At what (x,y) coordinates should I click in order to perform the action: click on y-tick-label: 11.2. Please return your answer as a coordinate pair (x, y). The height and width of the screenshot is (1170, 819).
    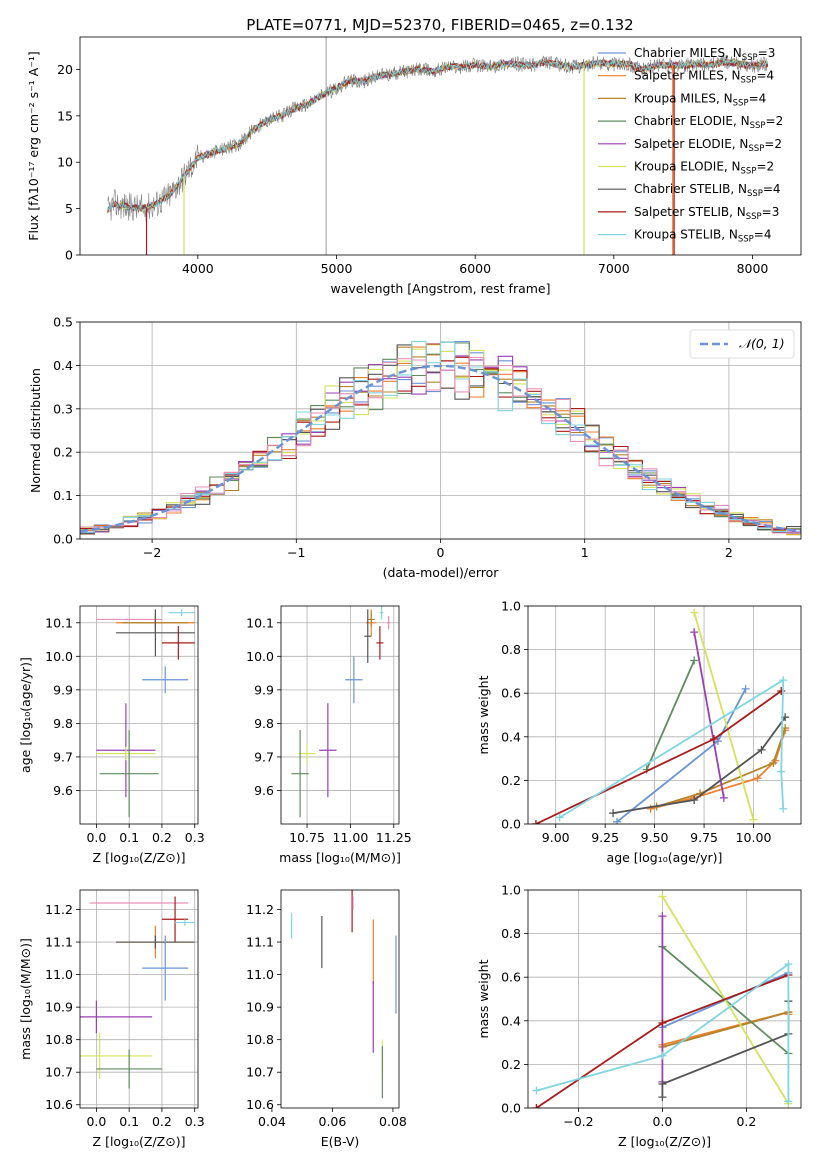
    Looking at the image, I should click on (59, 909).